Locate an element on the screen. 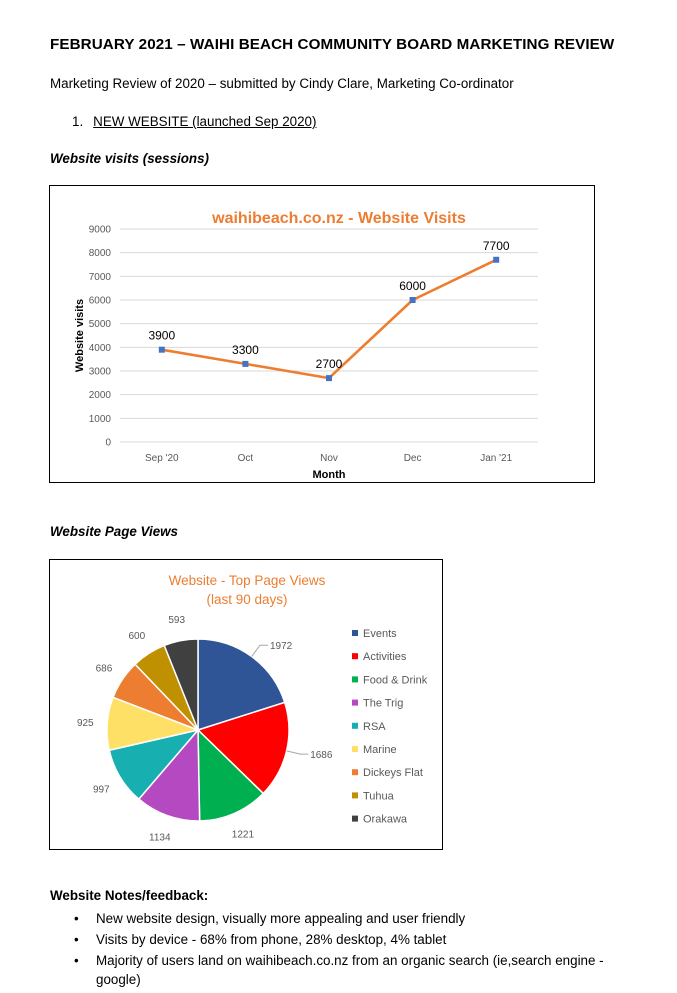 The height and width of the screenshot is (993, 677). y-tick-label: 7000 is located at coordinates (100, 277).